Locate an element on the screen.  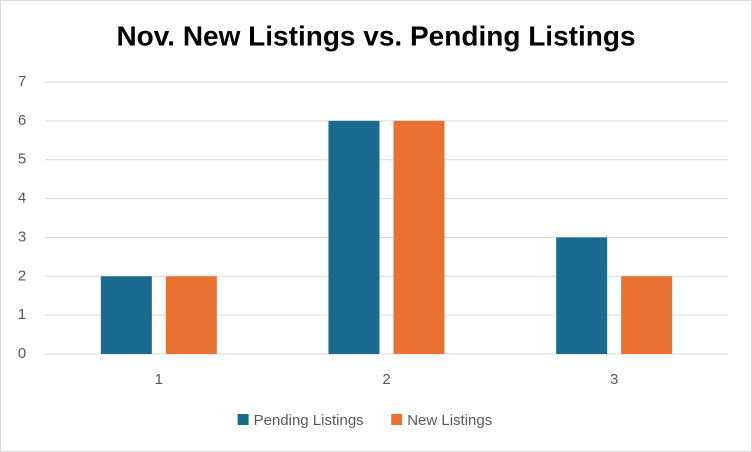
y-tick-label: 1 is located at coordinates (22, 314).